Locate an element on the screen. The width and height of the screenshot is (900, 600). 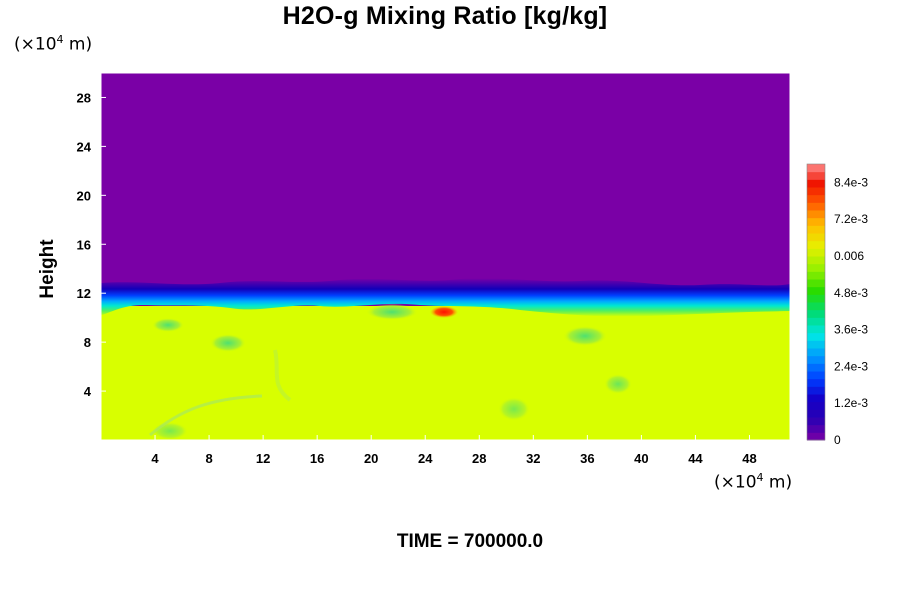
y-axis-unit: (×104 m) is located at coordinates (53, 44).